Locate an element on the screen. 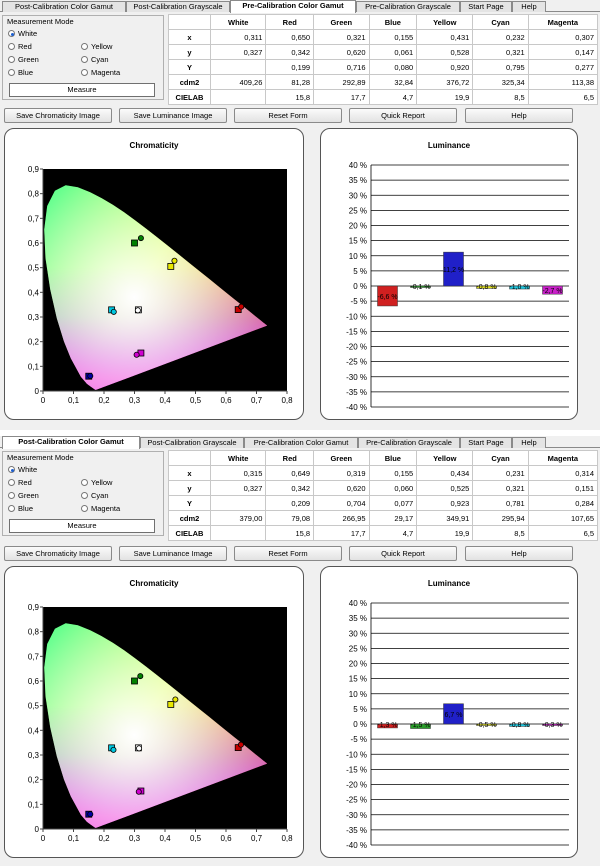 This screenshot has width=600, height=866. table-header-cell: Yellow is located at coordinates (445, 22).